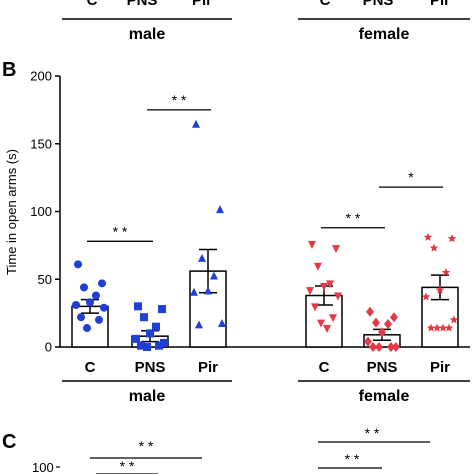 The image size is (474, 474). Describe the element at coordinates (440, 367) in the screenshot. I see `category-label-5: Pir` at that location.